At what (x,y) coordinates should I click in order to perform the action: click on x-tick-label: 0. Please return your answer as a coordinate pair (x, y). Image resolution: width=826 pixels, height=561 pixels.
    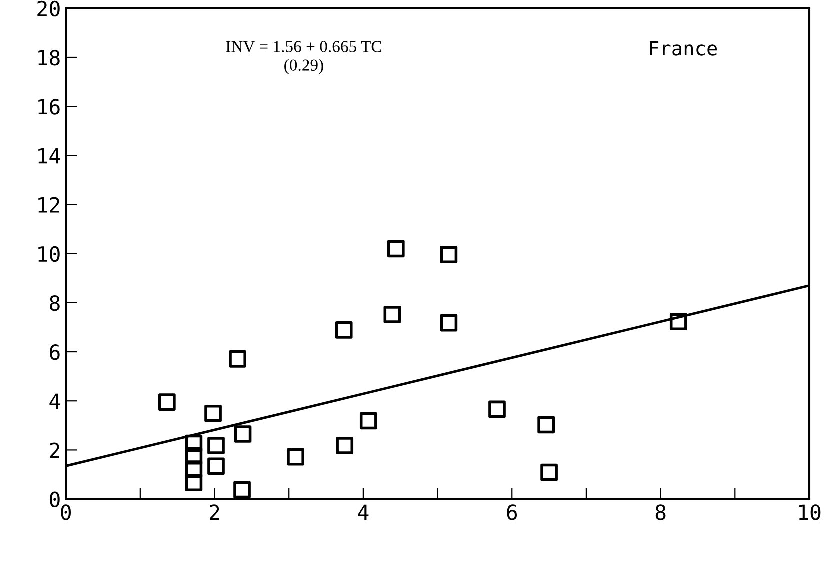
    Looking at the image, I should click on (66, 512).